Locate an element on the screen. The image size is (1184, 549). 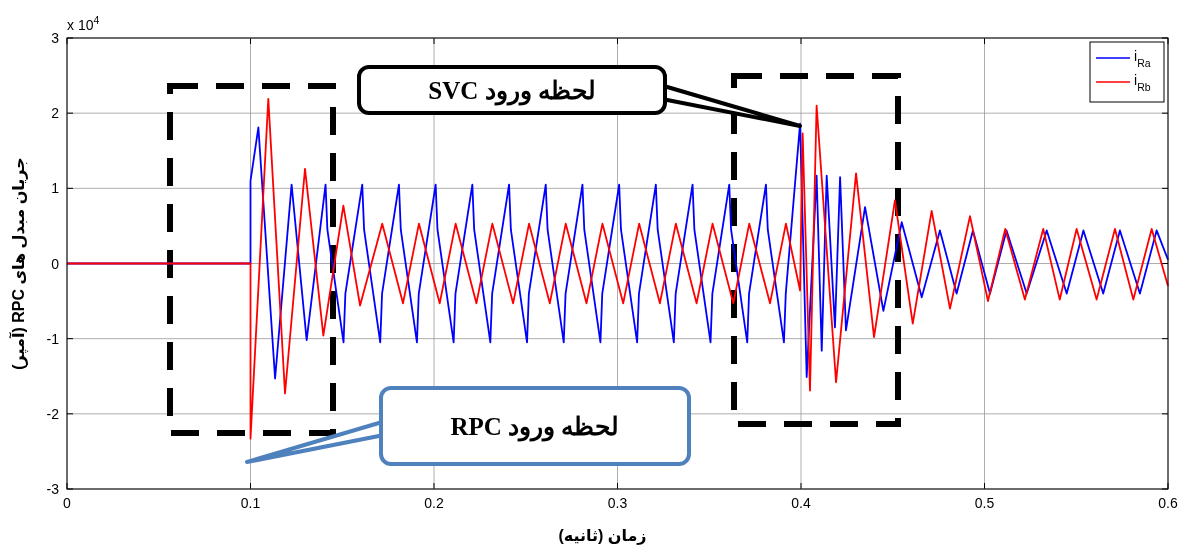
annotation: لحظه ورود SVC is located at coordinates (512, 91).